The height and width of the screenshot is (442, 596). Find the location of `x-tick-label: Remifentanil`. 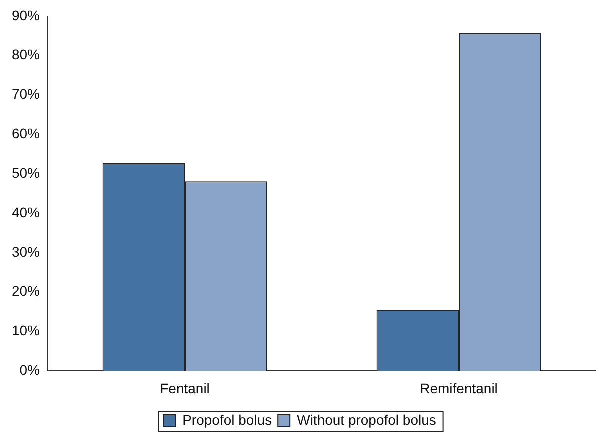

x-tick-label: Remifentanil is located at coordinates (459, 388).